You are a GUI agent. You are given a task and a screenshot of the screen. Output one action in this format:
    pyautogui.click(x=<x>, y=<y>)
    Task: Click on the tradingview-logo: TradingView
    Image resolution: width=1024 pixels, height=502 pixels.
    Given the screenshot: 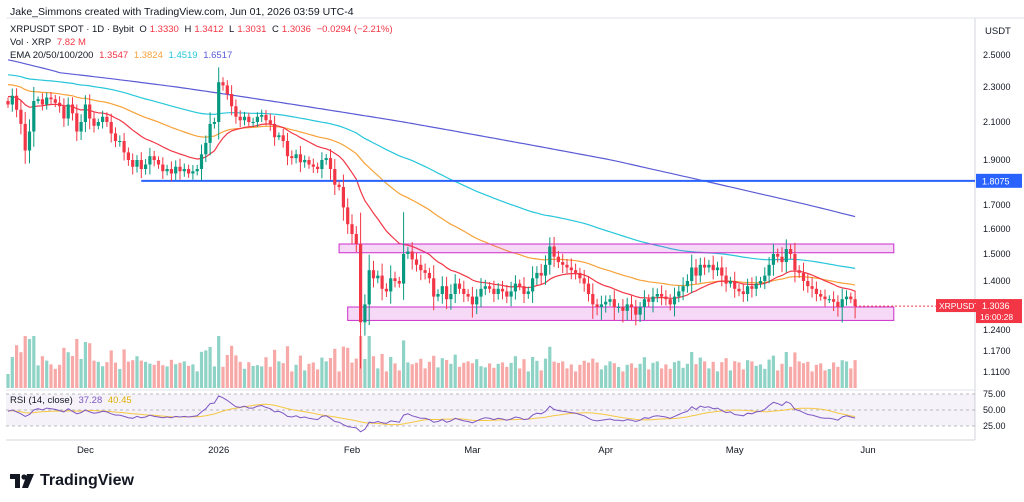 What is the action you would take?
    pyautogui.click(x=72, y=481)
    